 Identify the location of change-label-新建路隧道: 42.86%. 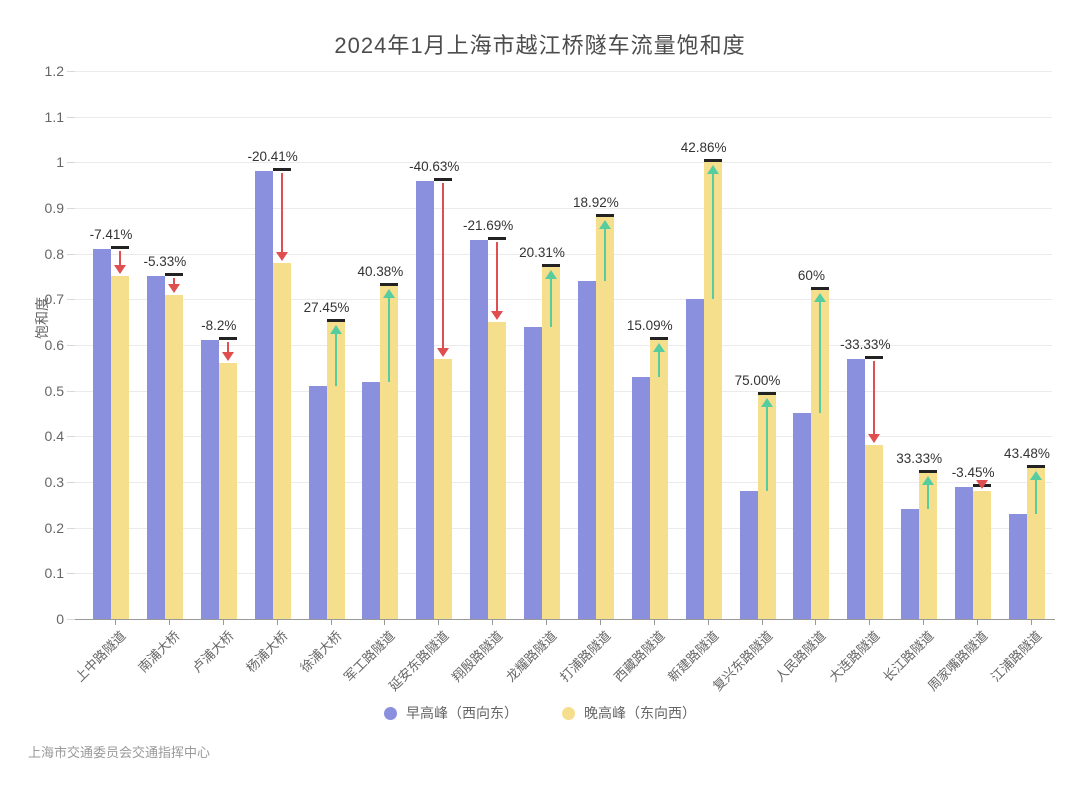
(703, 148).